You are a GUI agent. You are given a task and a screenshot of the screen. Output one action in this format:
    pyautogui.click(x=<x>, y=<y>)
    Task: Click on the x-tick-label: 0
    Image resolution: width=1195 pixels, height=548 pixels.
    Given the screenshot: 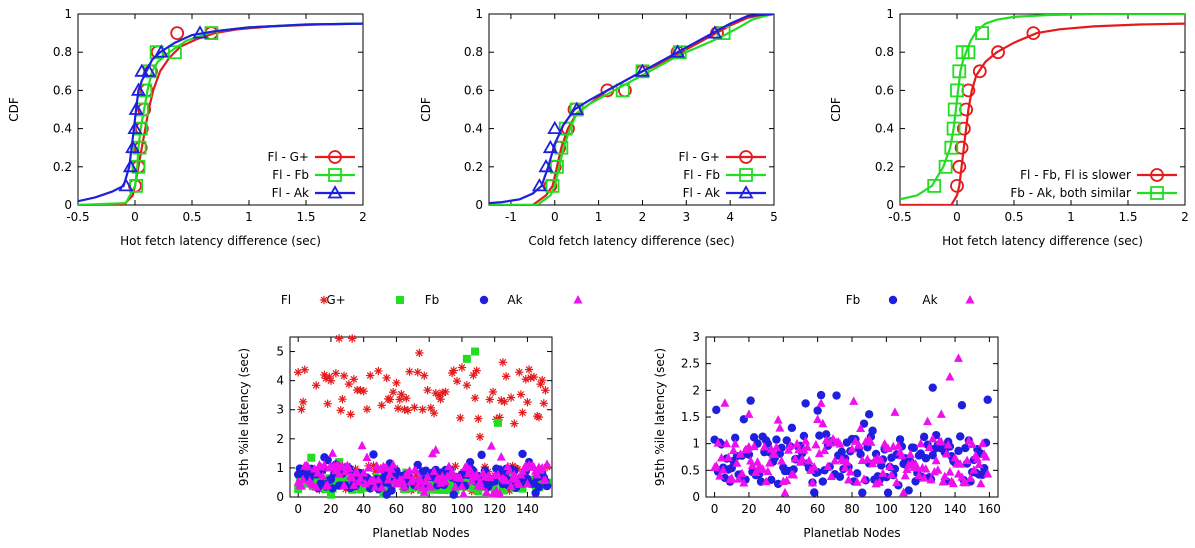 What is the action you would take?
    pyautogui.click(x=957, y=217)
    